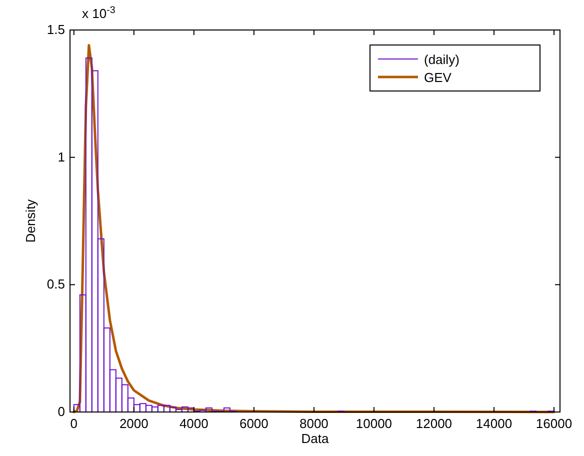 This screenshot has height=456, width=584. What do you see at coordinates (193, 423) in the screenshot?
I see `x-tick-label: 4000` at bounding box center [193, 423].